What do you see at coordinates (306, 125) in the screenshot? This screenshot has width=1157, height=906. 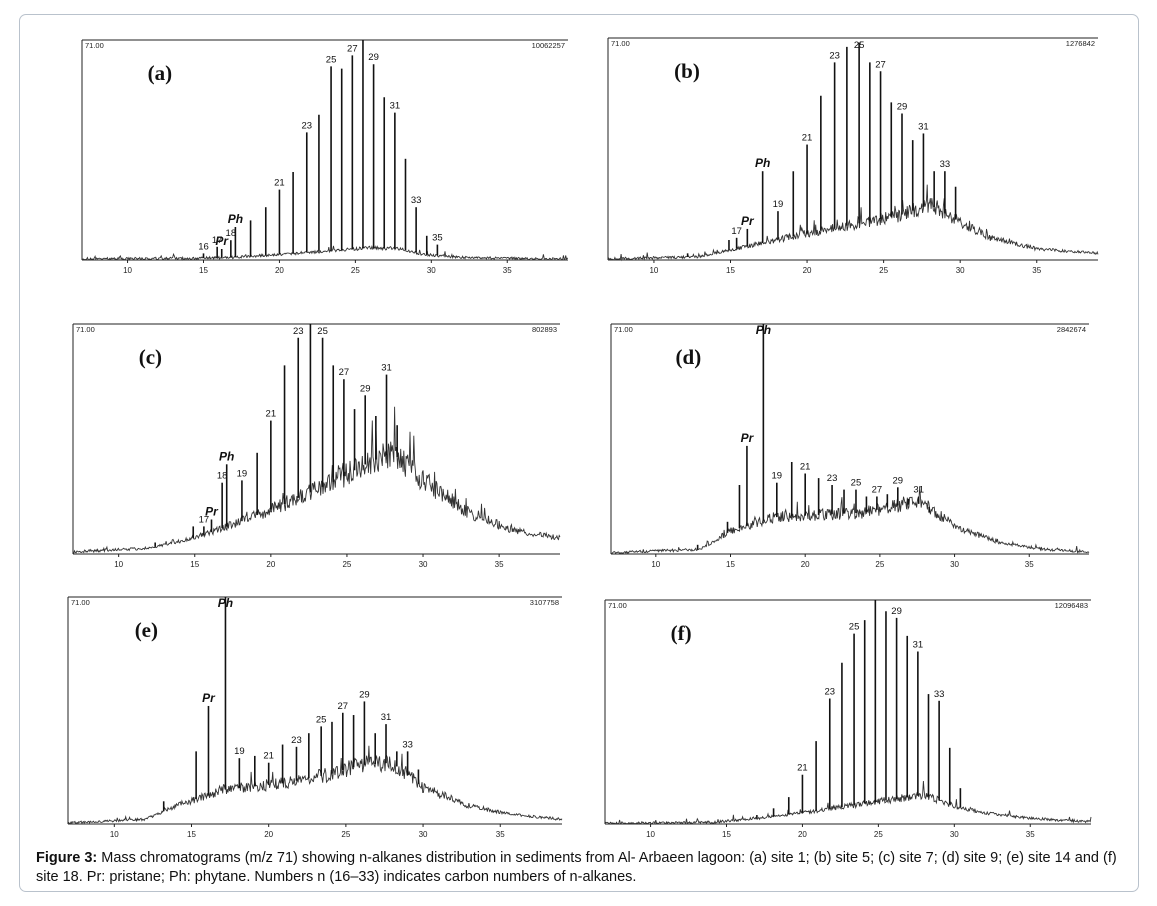 I see `peak-label-a-9: 23` at bounding box center [306, 125].